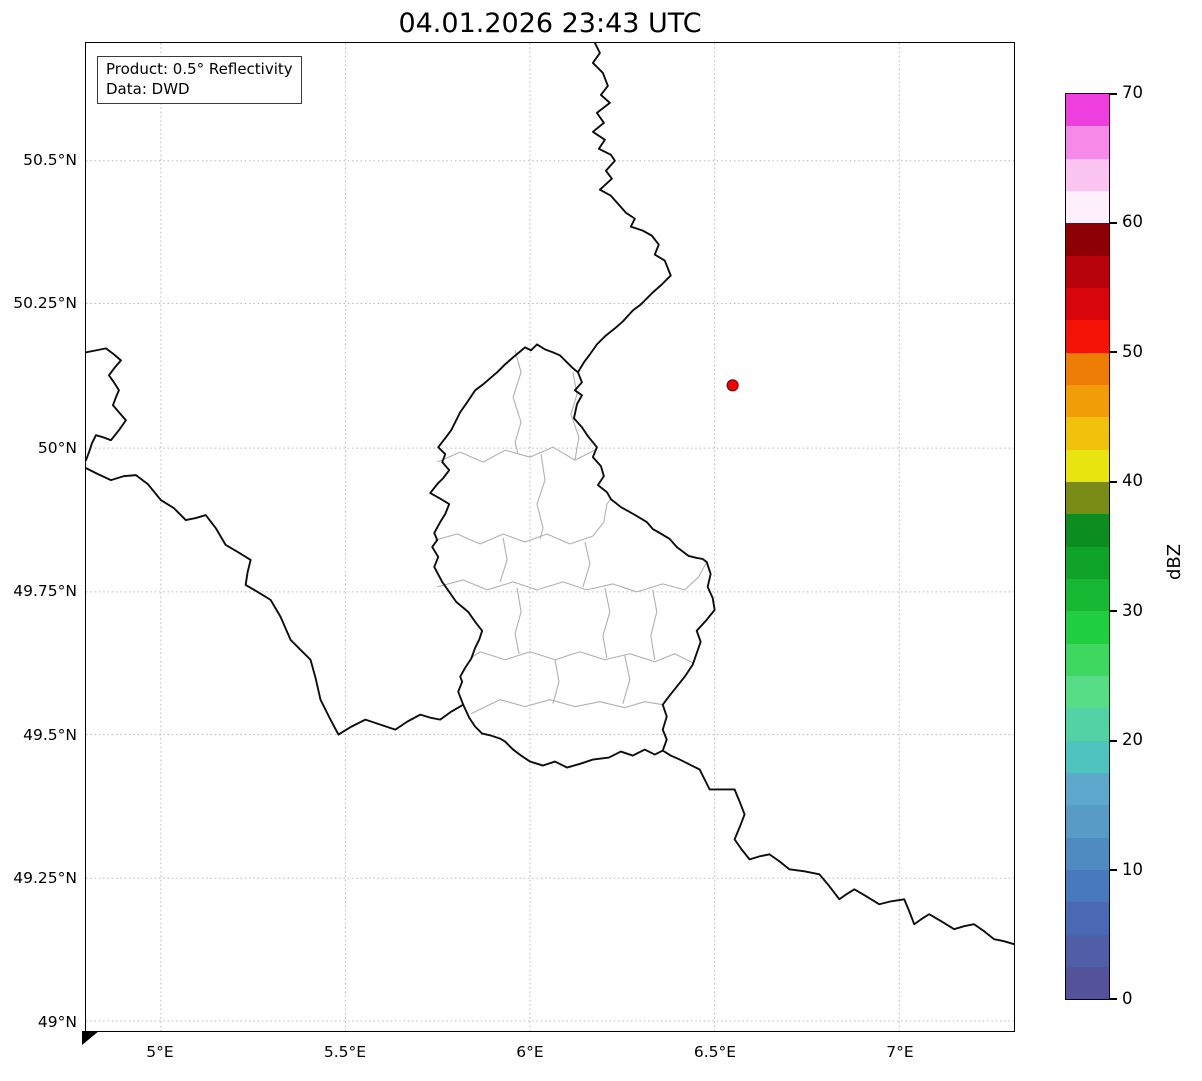  I want to click on reflectivity-colorbar, so click(1087, 546).